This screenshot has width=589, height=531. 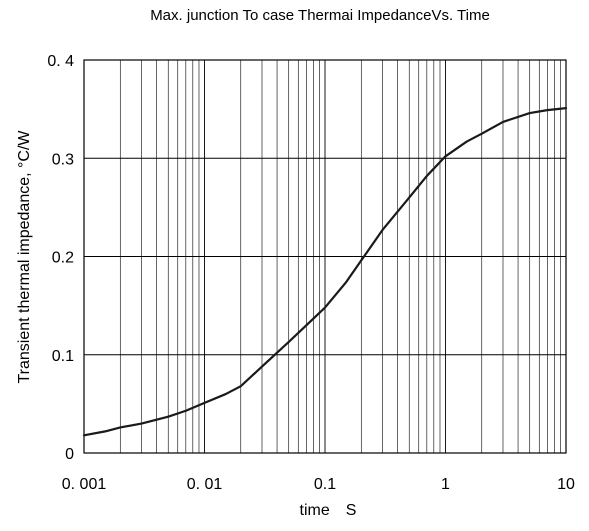 I want to click on y-tick-label: 0.2, so click(x=63, y=258).